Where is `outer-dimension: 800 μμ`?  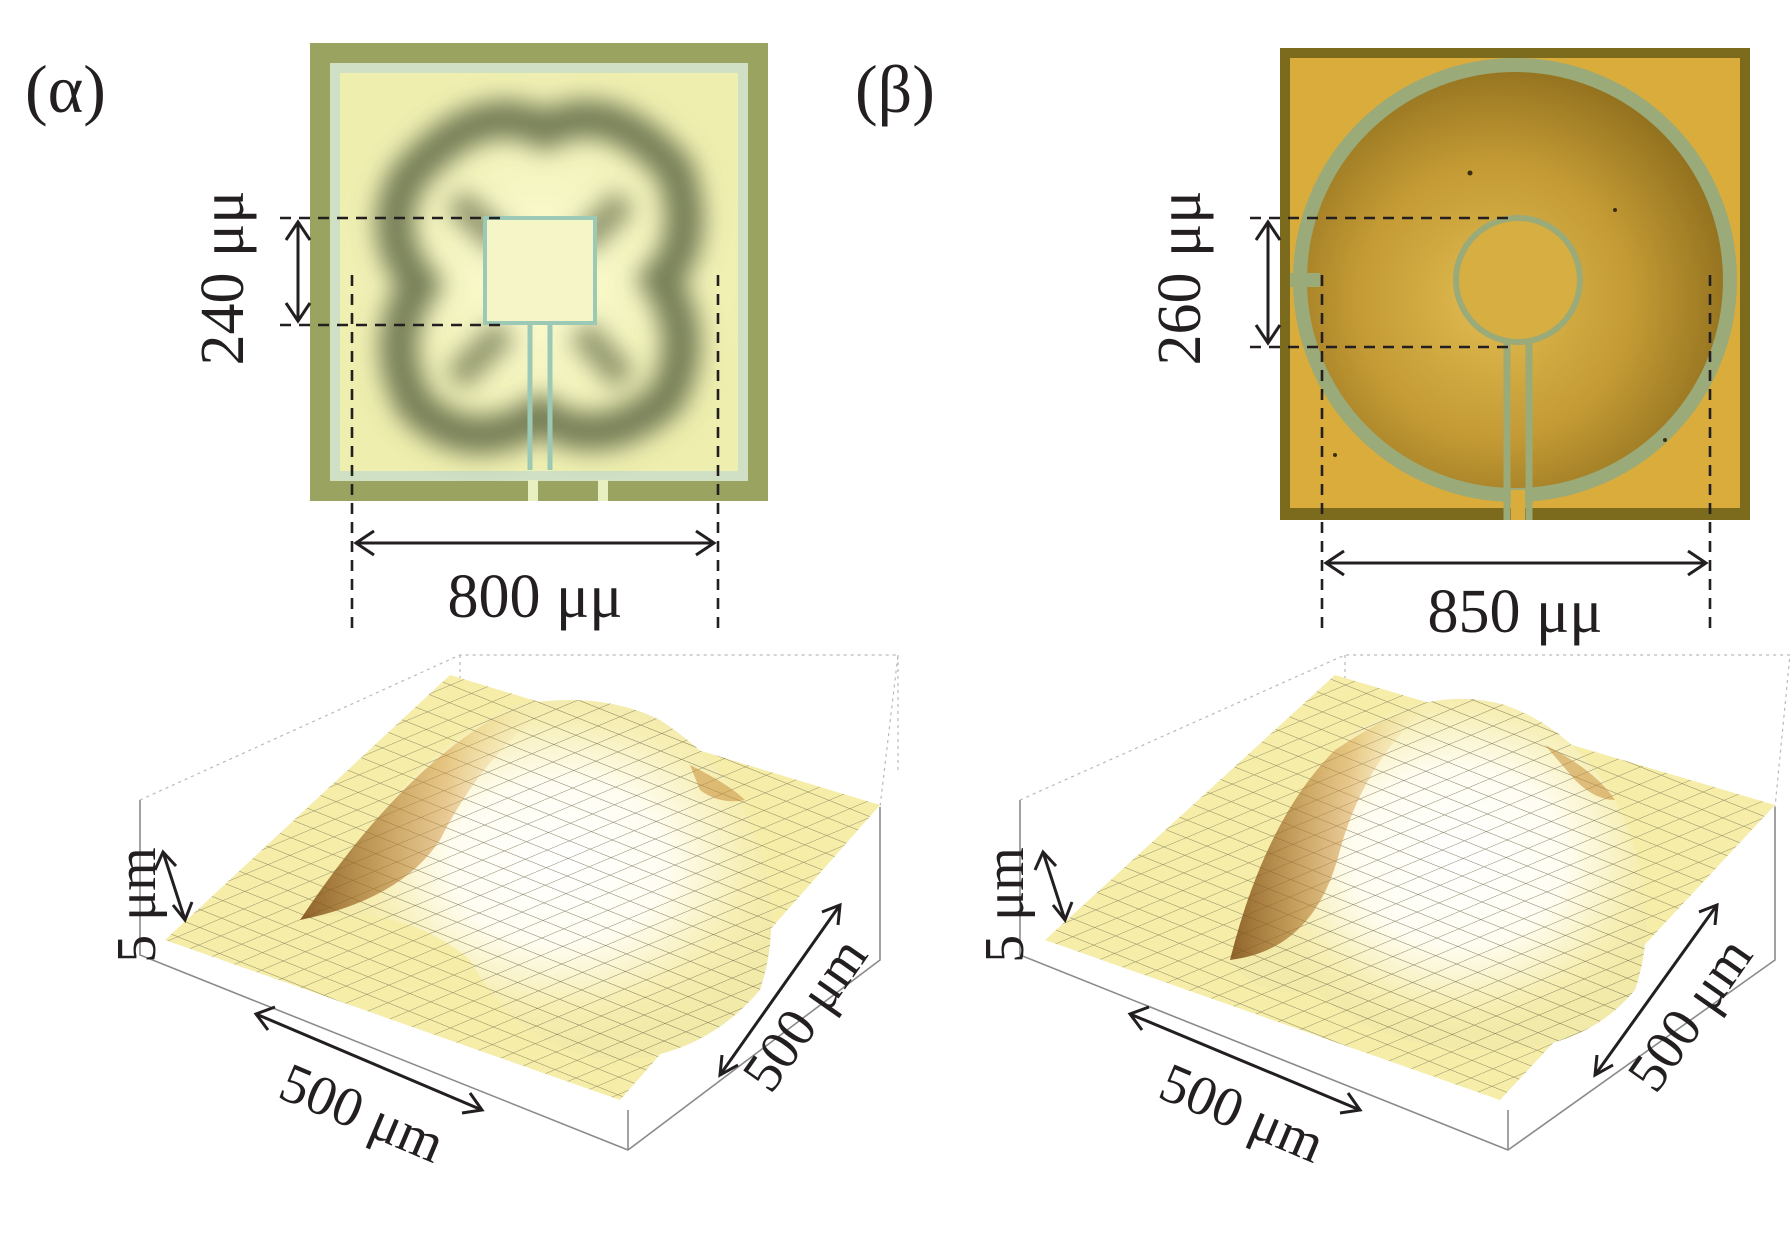
outer-dimension: 800 μμ is located at coordinates (535, 453).